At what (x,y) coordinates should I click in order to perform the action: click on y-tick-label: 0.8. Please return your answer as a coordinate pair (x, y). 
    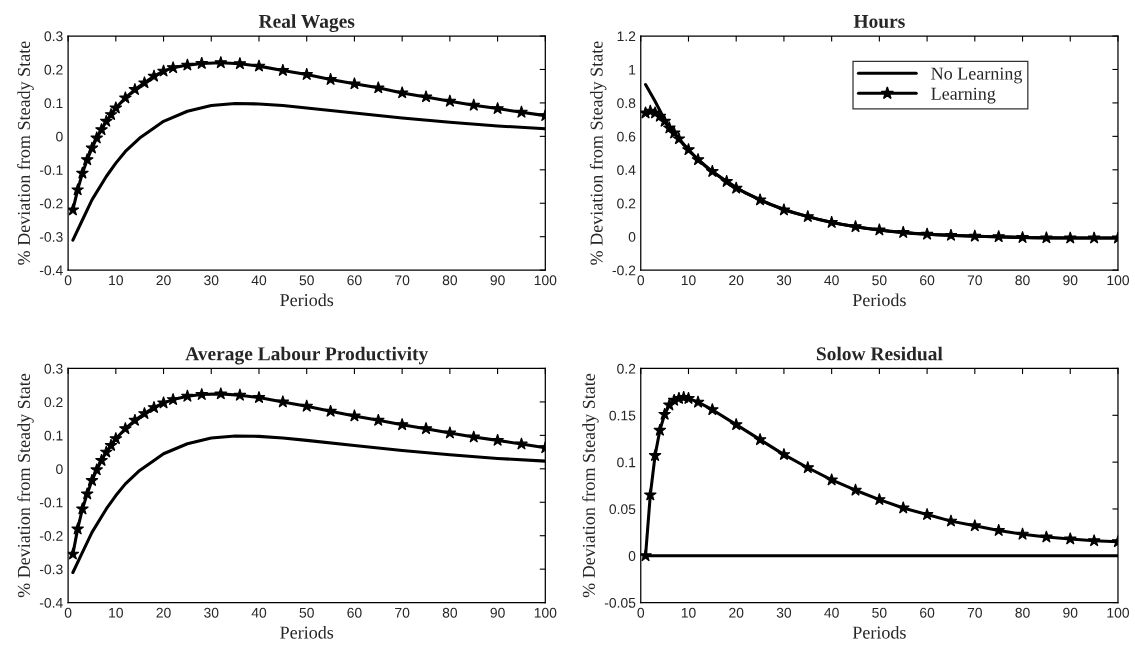
    Looking at the image, I should click on (626, 103).